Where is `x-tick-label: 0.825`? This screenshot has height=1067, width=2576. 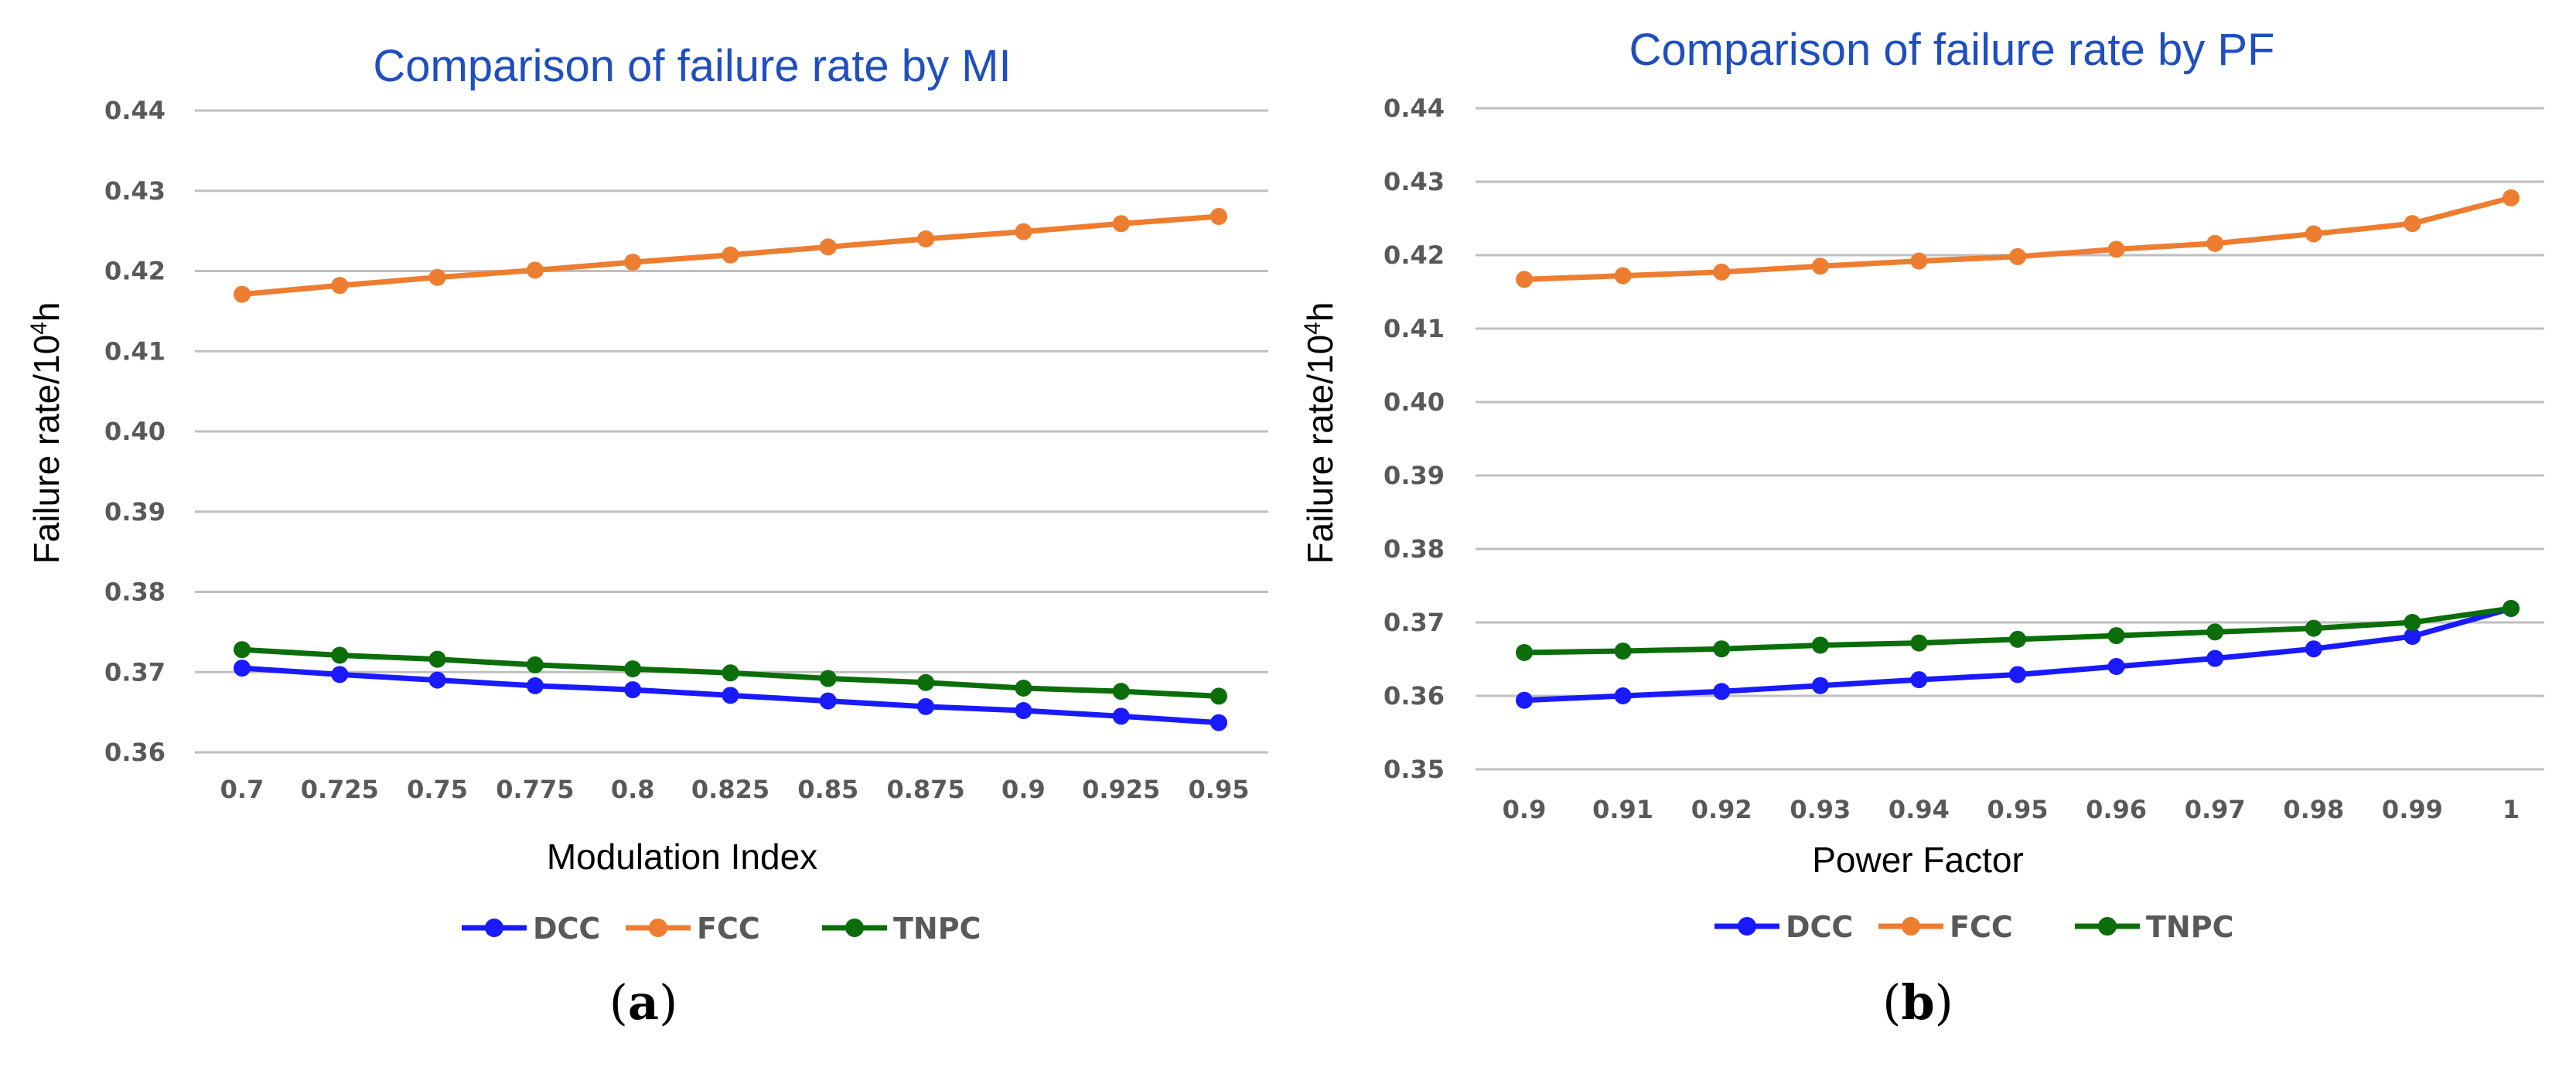
x-tick-label: 0.825 is located at coordinates (730, 789).